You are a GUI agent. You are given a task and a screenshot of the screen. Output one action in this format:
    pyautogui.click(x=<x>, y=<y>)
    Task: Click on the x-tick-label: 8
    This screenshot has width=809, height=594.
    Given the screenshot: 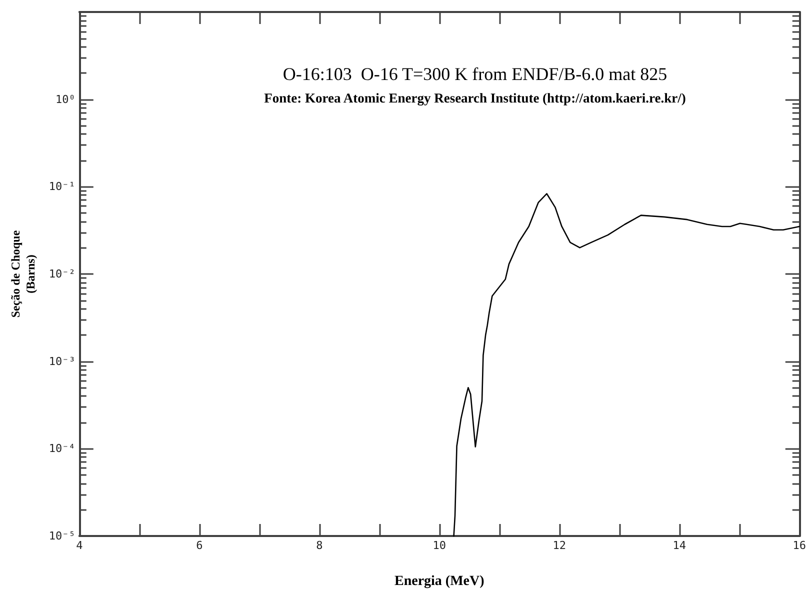 What is the action you would take?
    pyautogui.click(x=319, y=545)
    